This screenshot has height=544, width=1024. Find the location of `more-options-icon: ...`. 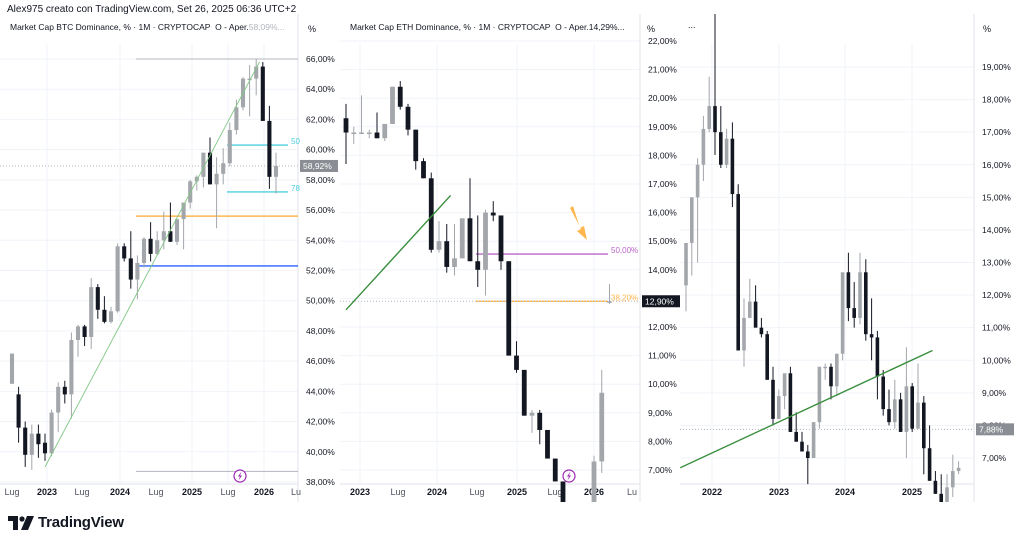

more-options-icon: ... is located at coordinates (692, 25).